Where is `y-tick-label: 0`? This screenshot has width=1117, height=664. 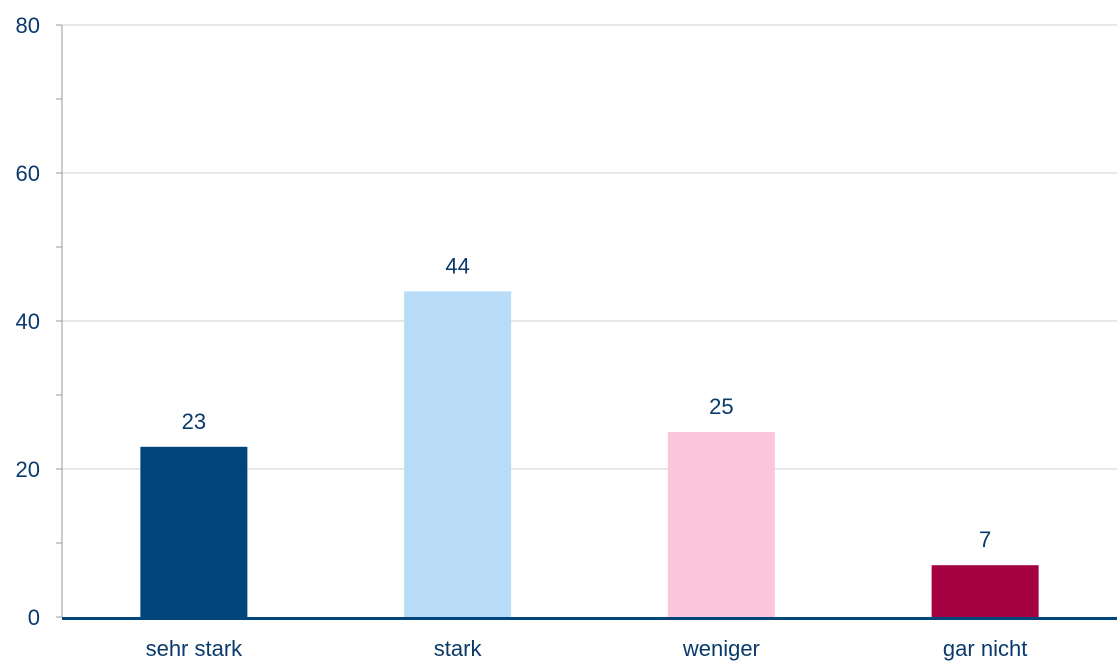 y-tick-label: 0 is located at coordinates (34, 617).